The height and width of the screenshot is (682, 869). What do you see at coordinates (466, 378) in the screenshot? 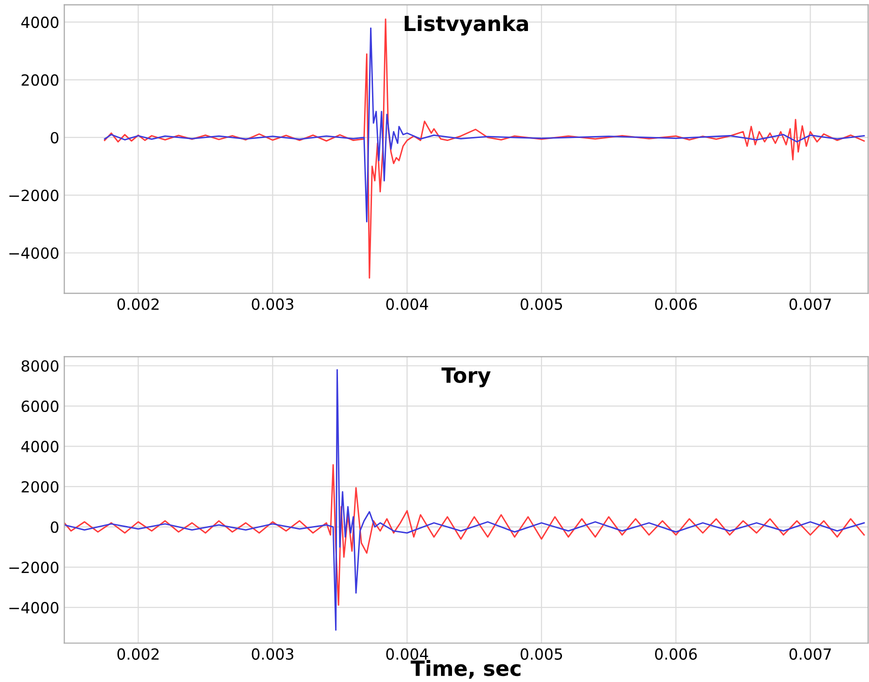
I see `chart-title: Tory` at bounding box center [466, 378].